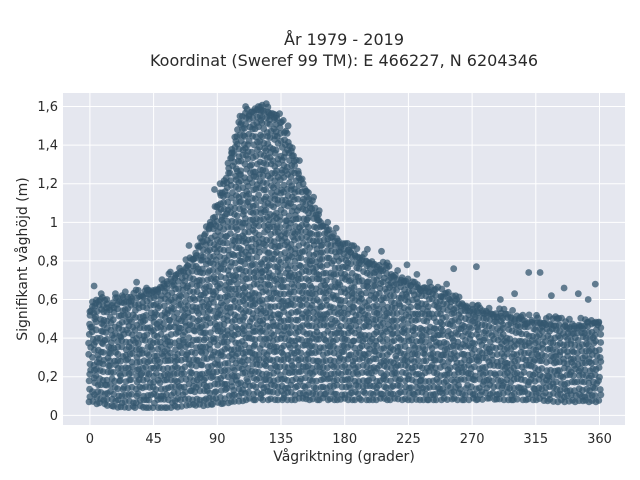  Describe the element at coordinates (344, 439) in the screenshot. I see `x-tick-label: 180` at that location.